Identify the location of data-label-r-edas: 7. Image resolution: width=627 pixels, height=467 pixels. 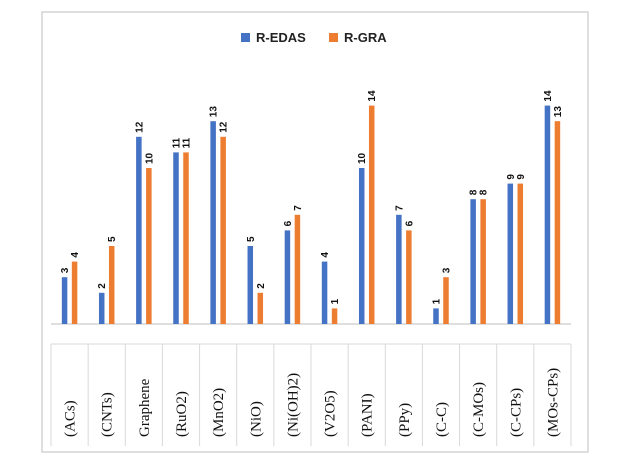
(399, 208).